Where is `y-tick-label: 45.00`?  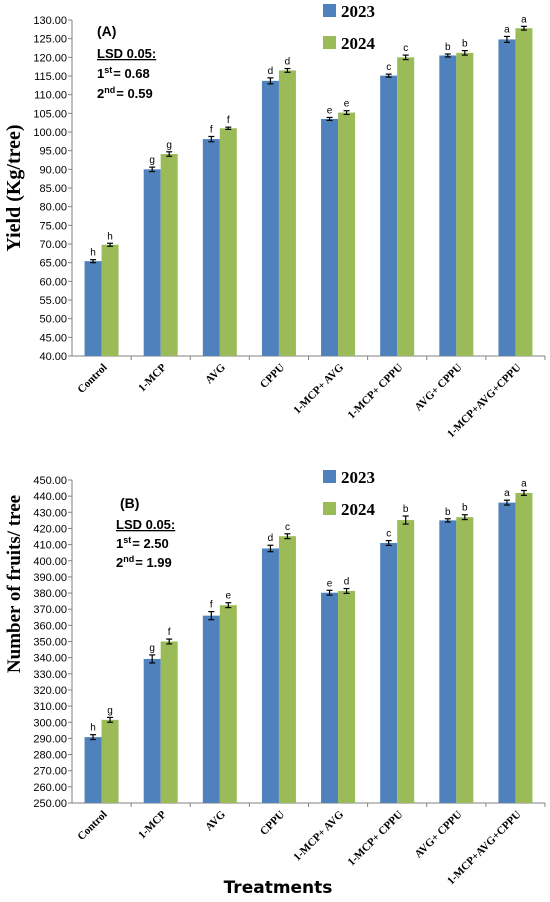 y-tick-label: 45.00 is located at coordinates (53, 338).